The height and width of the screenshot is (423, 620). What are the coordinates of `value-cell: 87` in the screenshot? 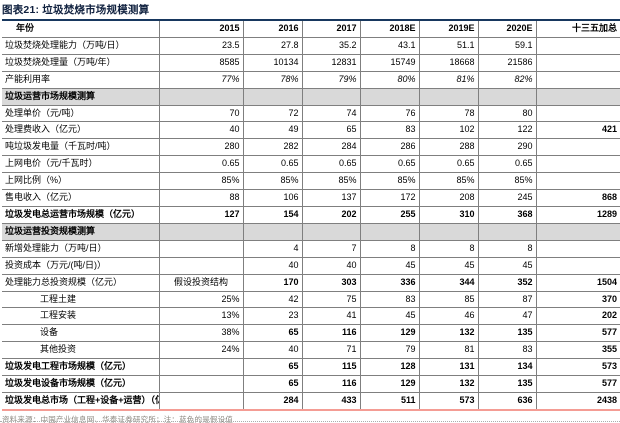 It's located at (507, 300).